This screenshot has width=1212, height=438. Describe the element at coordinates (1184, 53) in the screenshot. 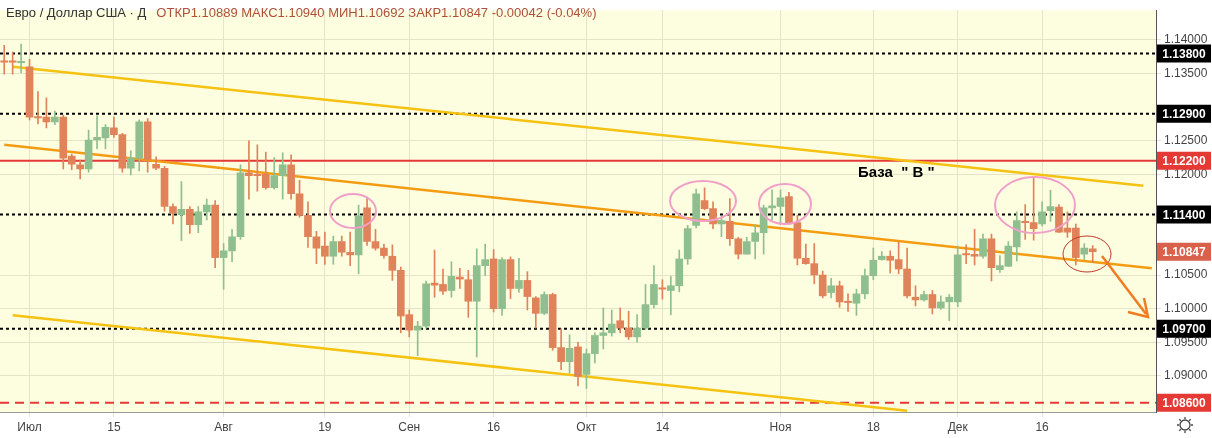

I see `ref-line-label: 1.13800` at that location.